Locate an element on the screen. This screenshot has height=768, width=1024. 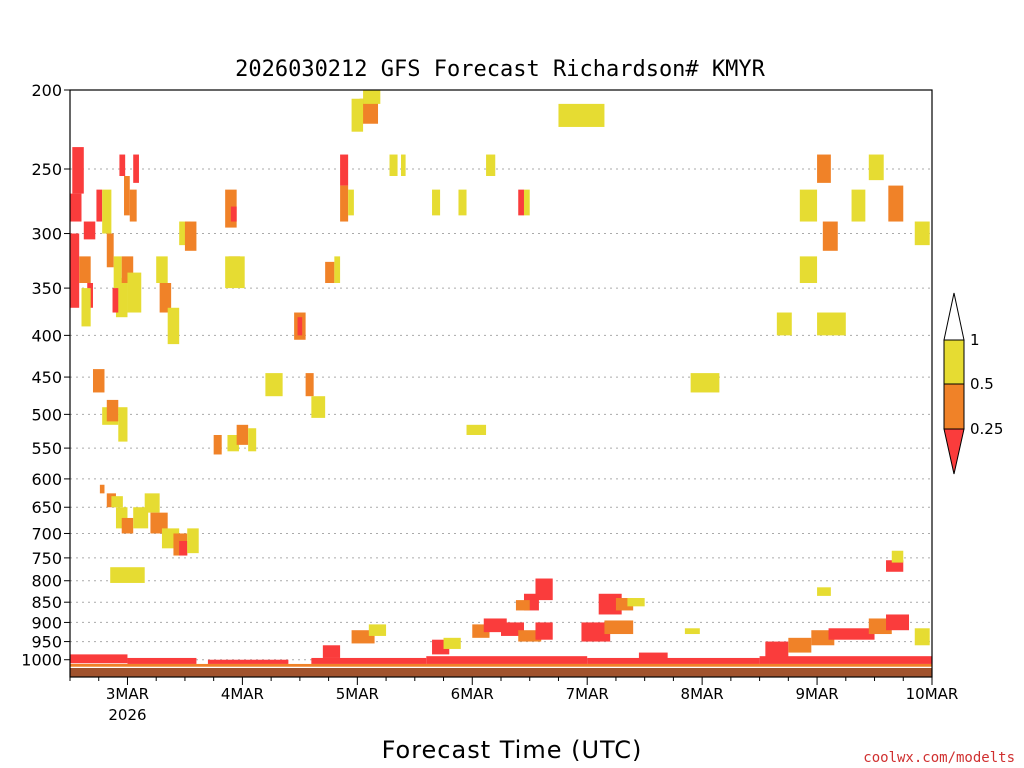
y-tick-300: 300 is located at coordinates (46, 234).